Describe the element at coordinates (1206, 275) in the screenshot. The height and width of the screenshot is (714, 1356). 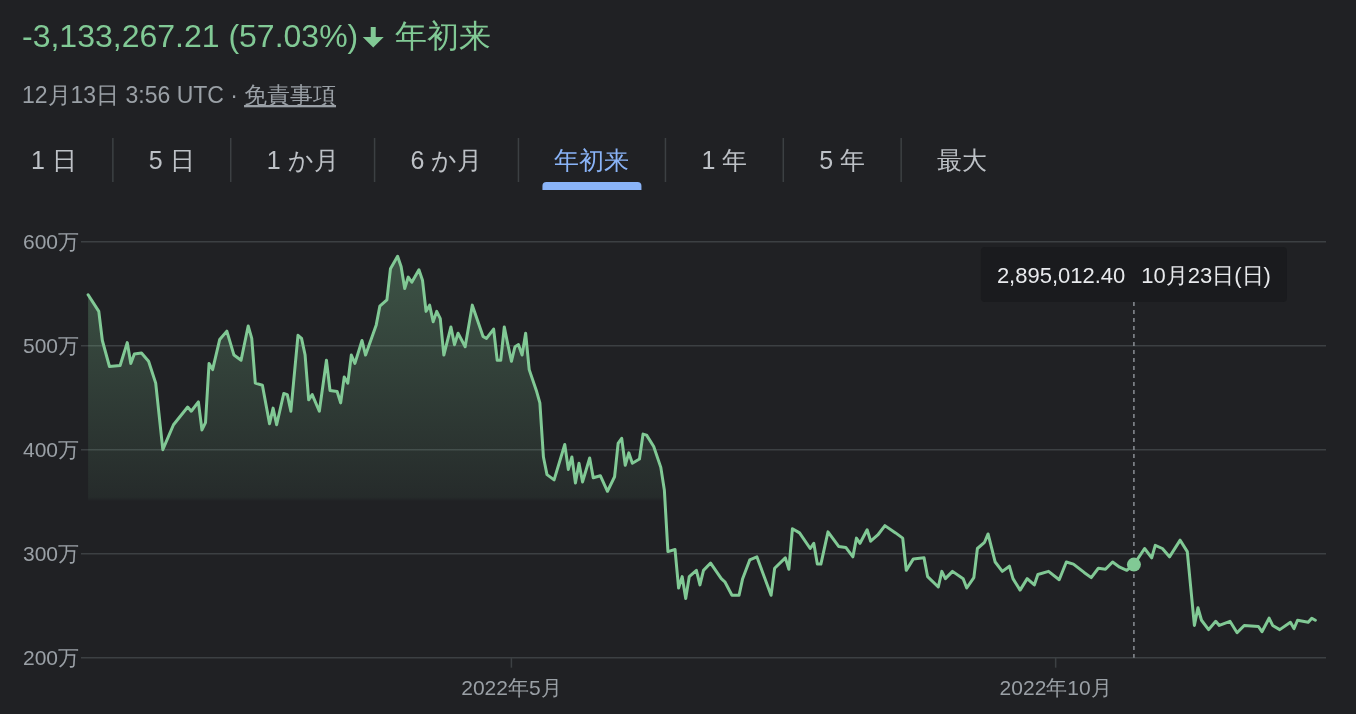
I see `ref-line-label: 10月23日(日)` at that location.